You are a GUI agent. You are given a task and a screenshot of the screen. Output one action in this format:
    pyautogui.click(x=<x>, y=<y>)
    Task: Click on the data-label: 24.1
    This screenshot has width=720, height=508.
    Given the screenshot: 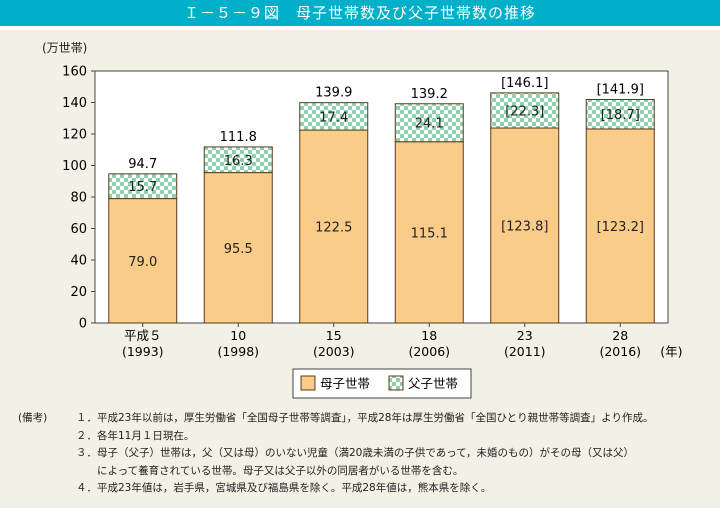 What is the action you would take?
    pyautogui.click(x=429, y=124)
    